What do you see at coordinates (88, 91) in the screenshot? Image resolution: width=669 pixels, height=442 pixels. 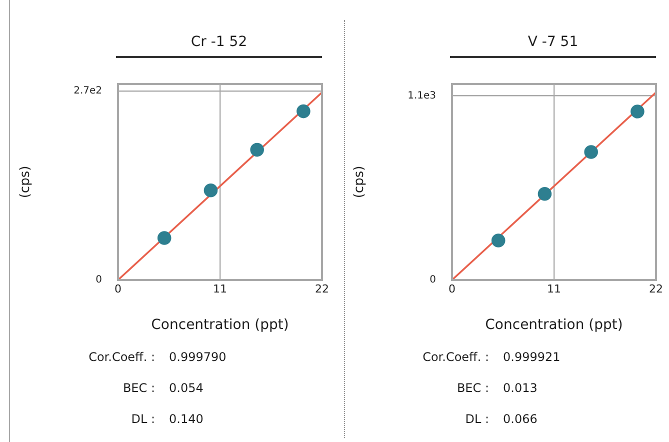 I see `y-tick-label: 2.7e2` at bounding box center [88, 91].